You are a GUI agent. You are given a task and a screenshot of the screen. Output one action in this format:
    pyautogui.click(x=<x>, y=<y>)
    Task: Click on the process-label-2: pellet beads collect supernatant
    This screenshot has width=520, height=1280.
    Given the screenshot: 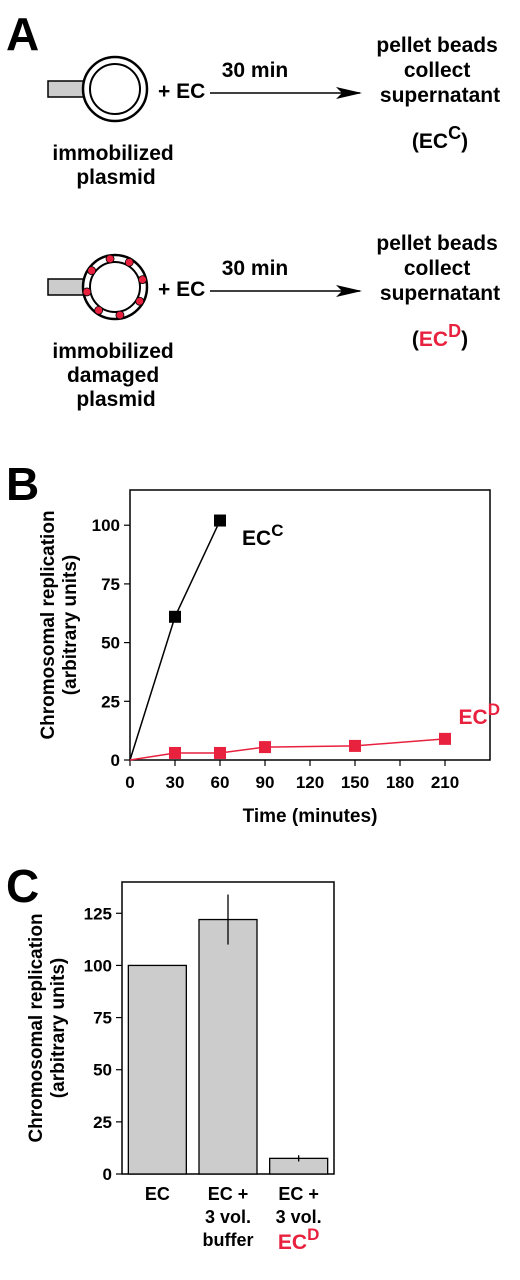 What is the action you would take?
    pyautogui.click(x=439, y=268)
    